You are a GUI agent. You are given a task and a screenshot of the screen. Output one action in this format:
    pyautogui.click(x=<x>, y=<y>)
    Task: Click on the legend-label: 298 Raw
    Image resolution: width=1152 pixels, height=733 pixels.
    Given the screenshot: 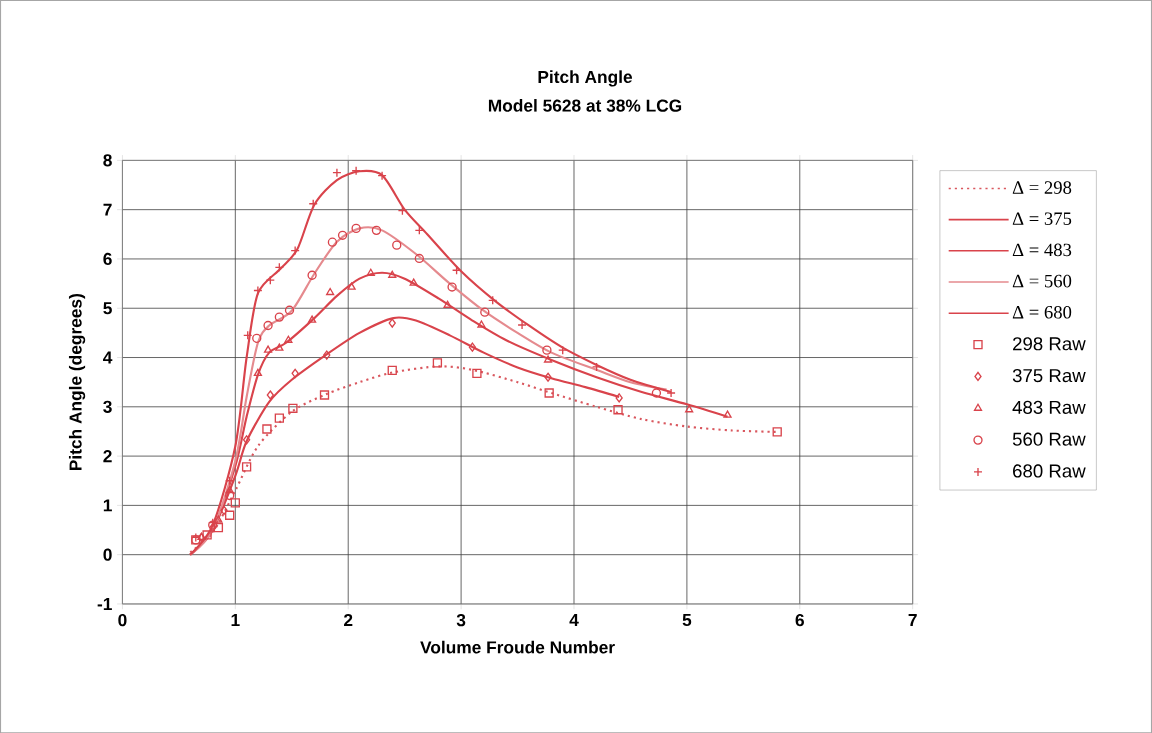 What is the action you would take?
    pyautogui.click(x=1049, y=343)
    